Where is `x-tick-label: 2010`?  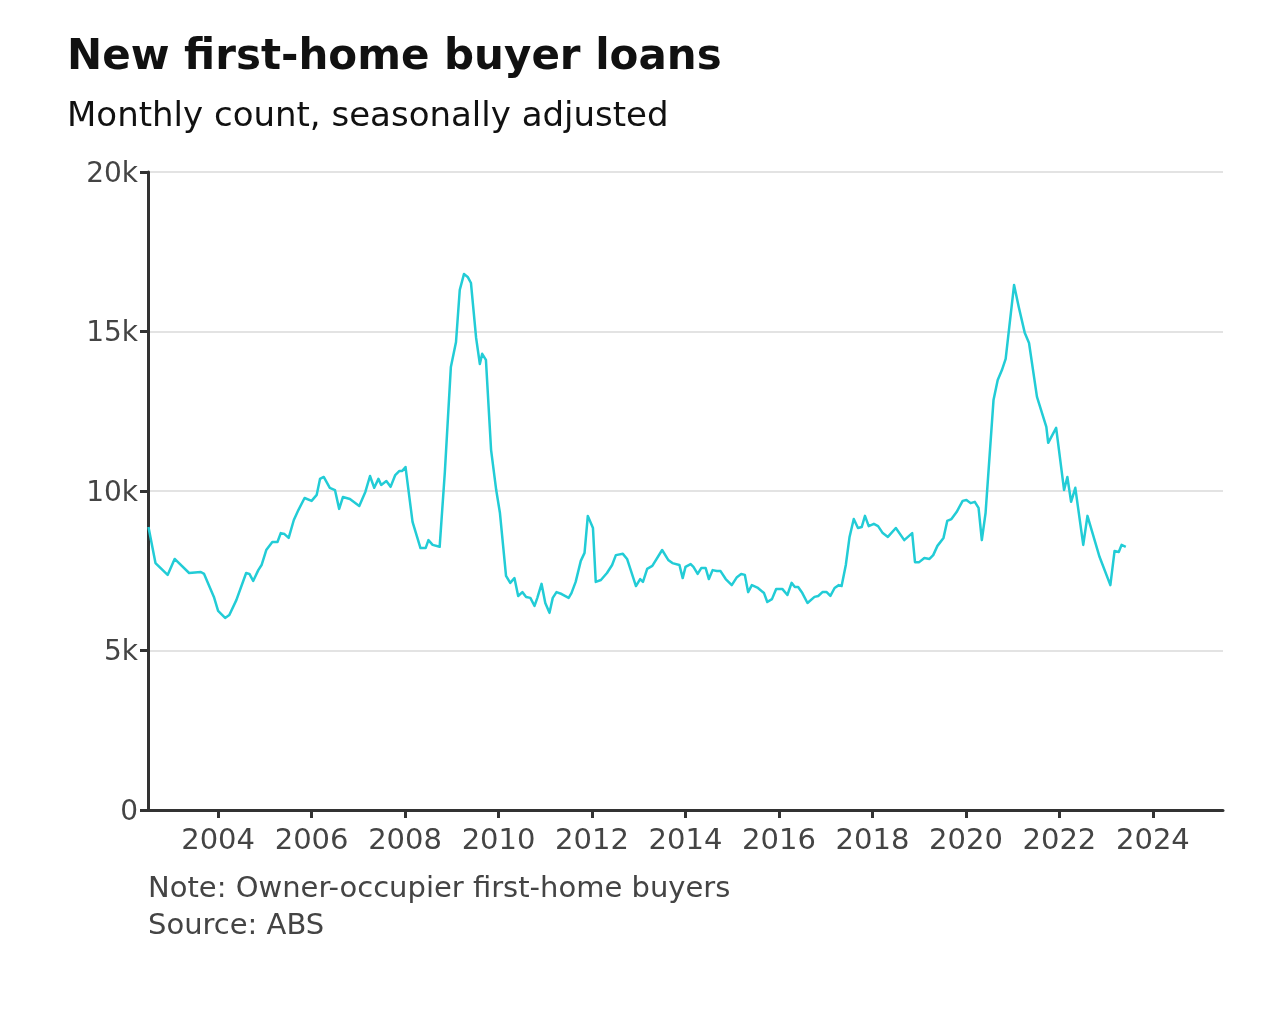 x-tick-label: 2010 is located at coordinates (498, 838).